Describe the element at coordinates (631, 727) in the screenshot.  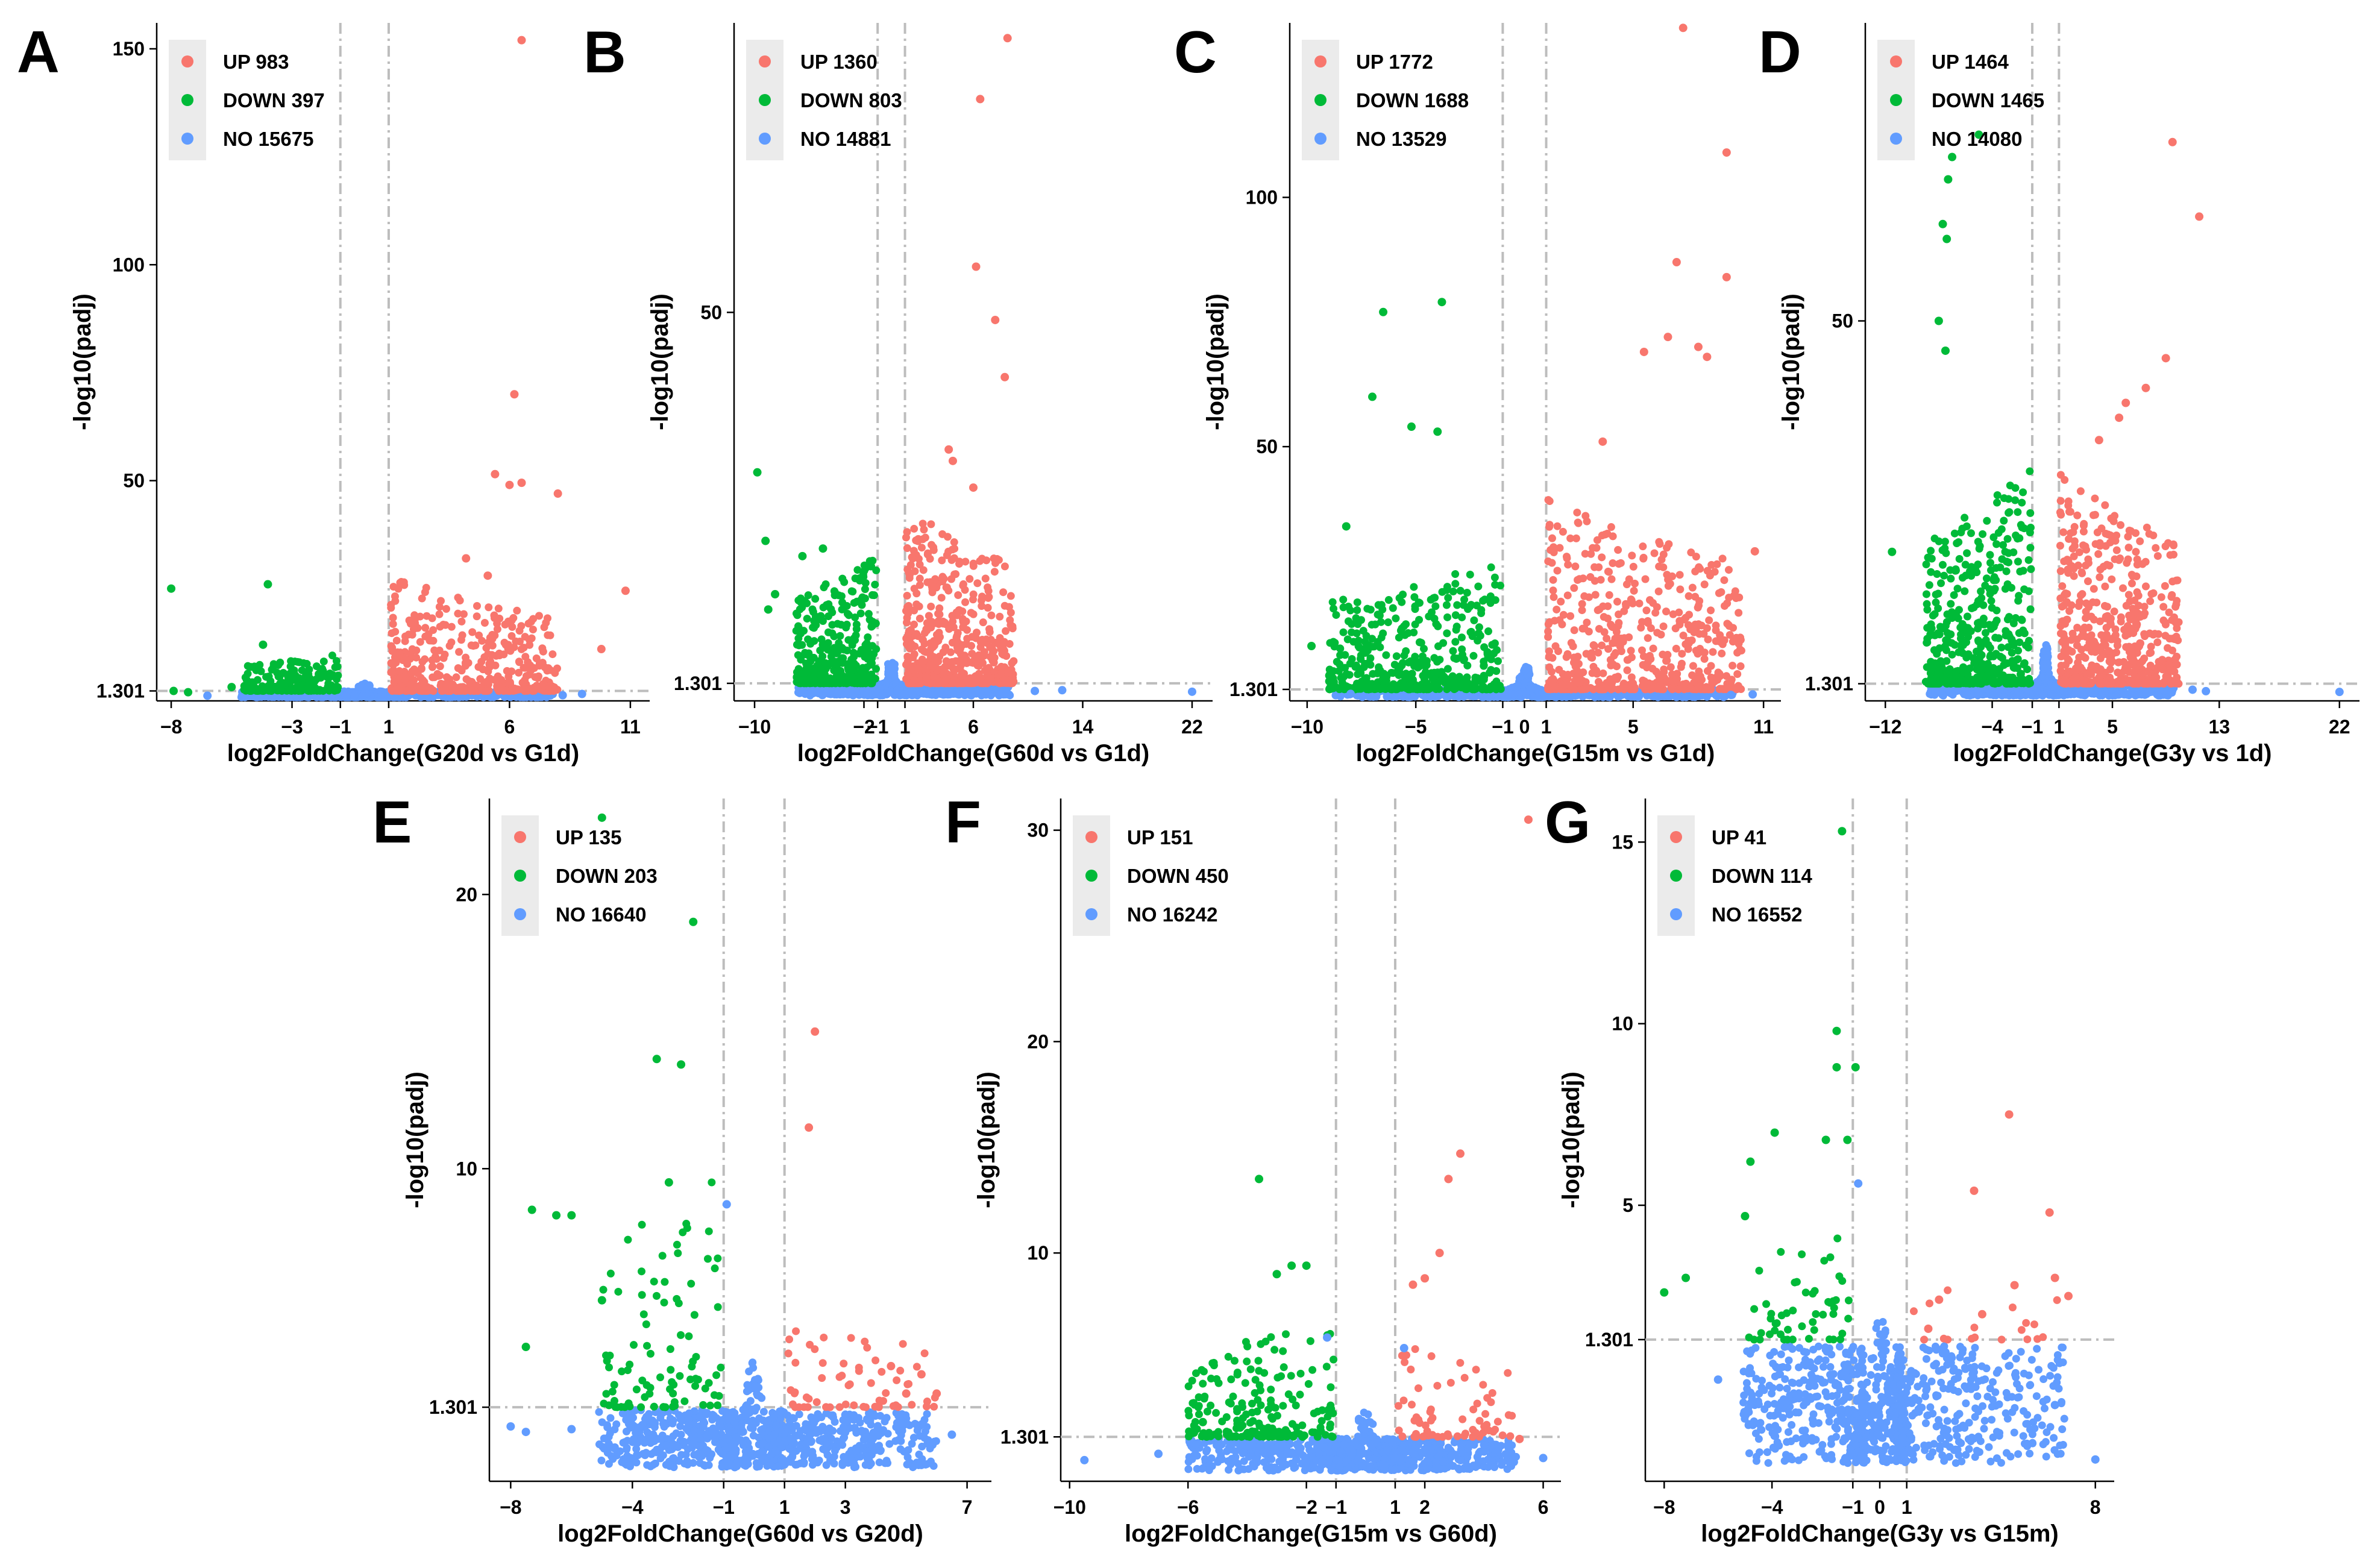
I see `x-tick-label: 11` at that location.